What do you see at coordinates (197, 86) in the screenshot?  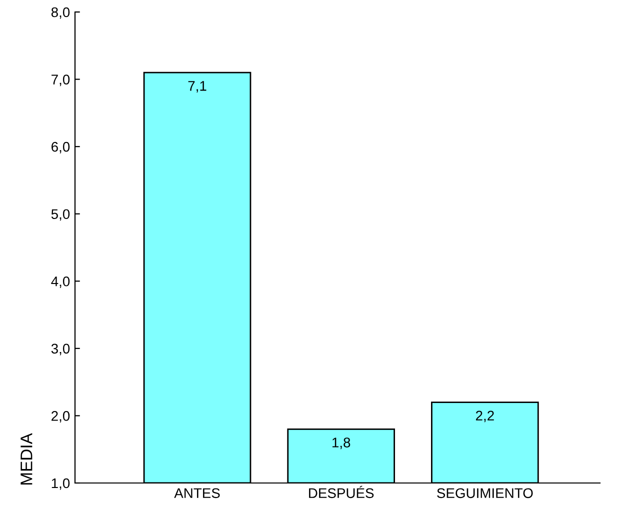 I see `data-label: 7,1` at bounding box center [197, 86].